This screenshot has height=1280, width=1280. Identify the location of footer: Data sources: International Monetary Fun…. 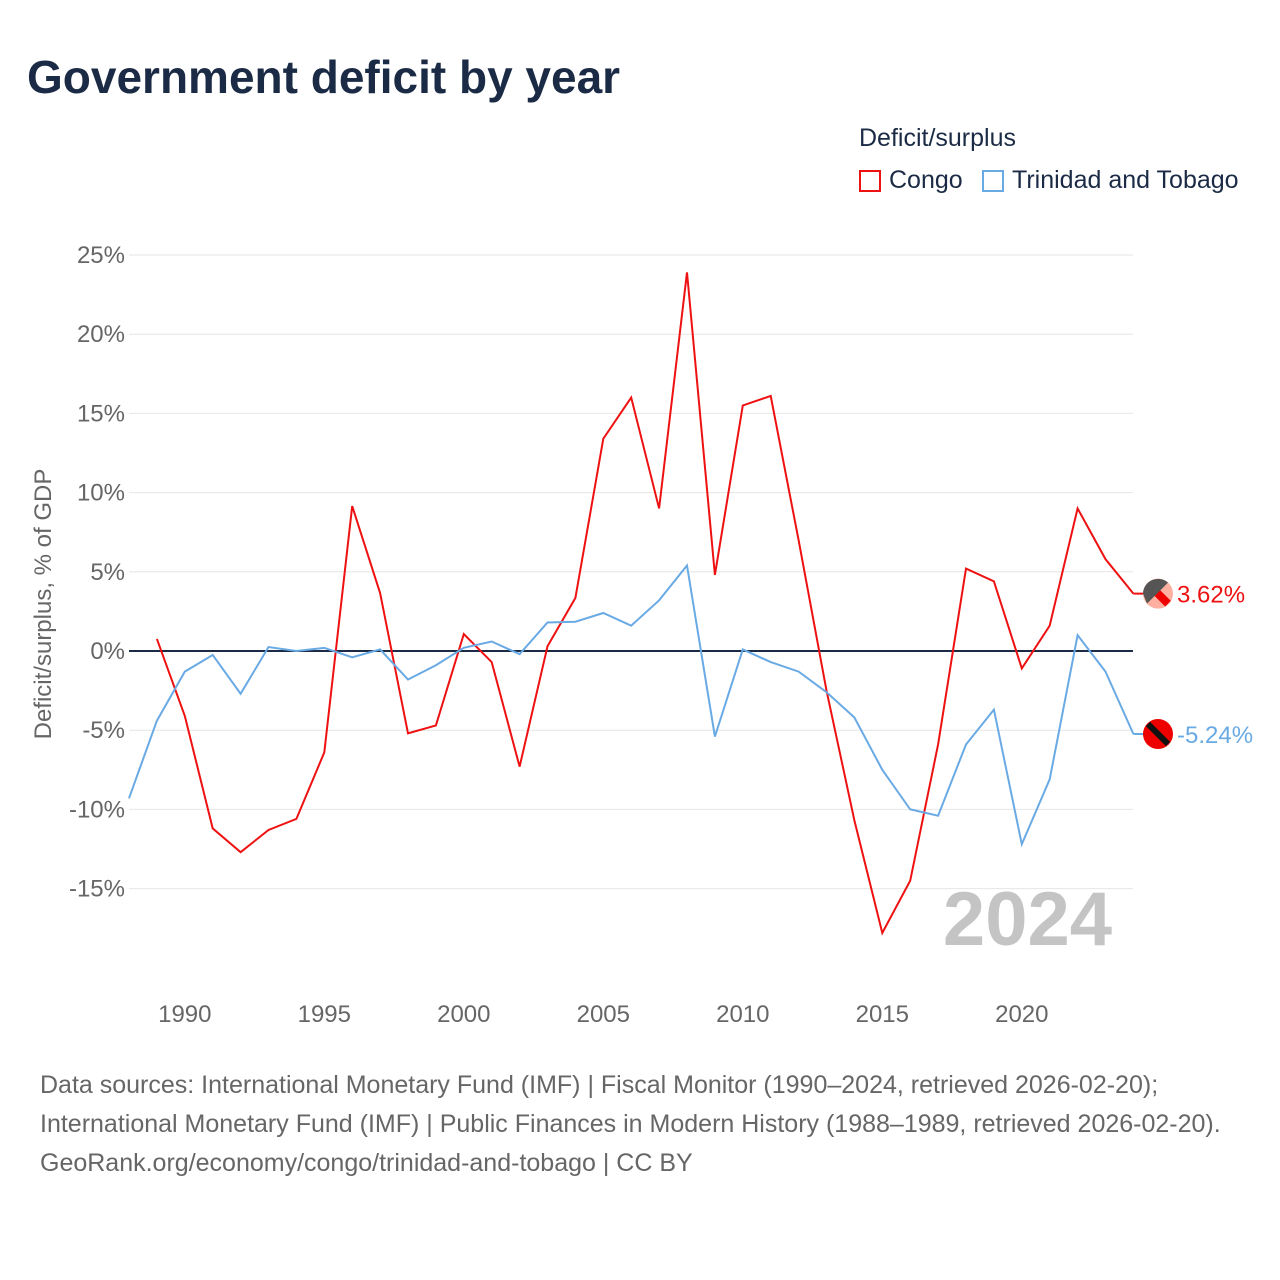
(640, 1124).